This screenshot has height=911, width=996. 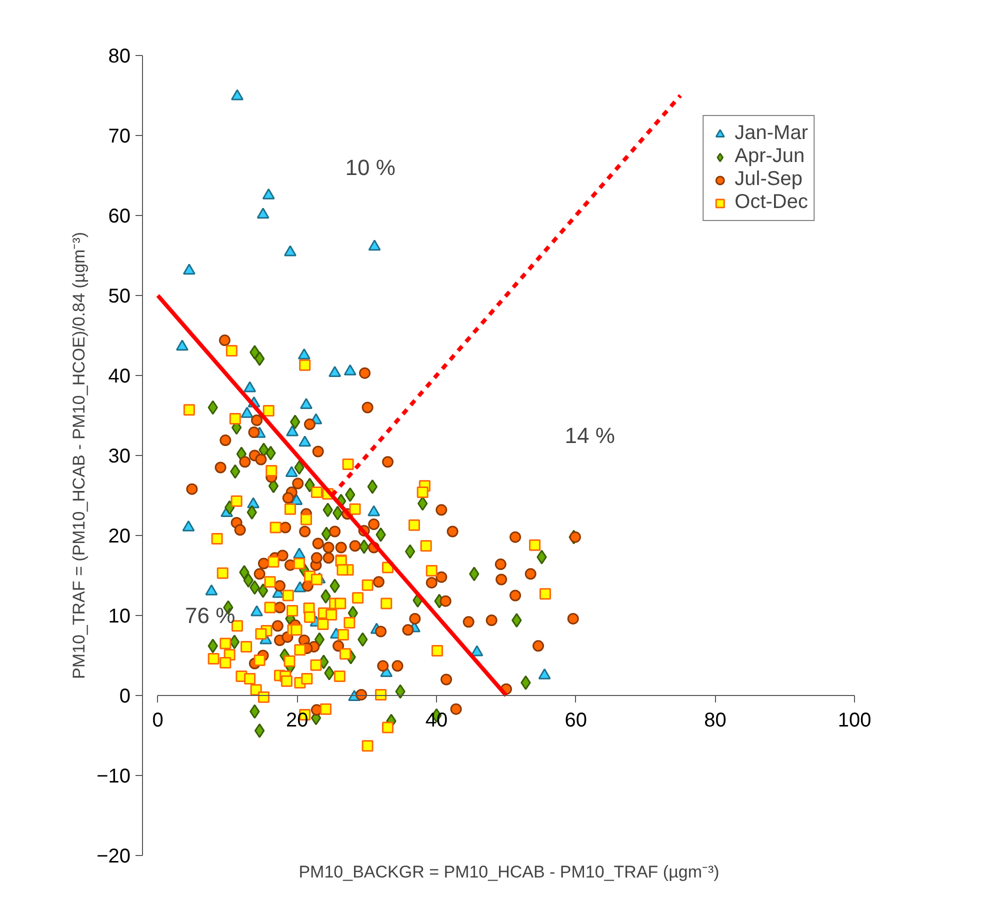 What do you see at coordinates (113, 857) in the screenshot?
I see `y-tick-label: −20` at bounding box center [113, 857].